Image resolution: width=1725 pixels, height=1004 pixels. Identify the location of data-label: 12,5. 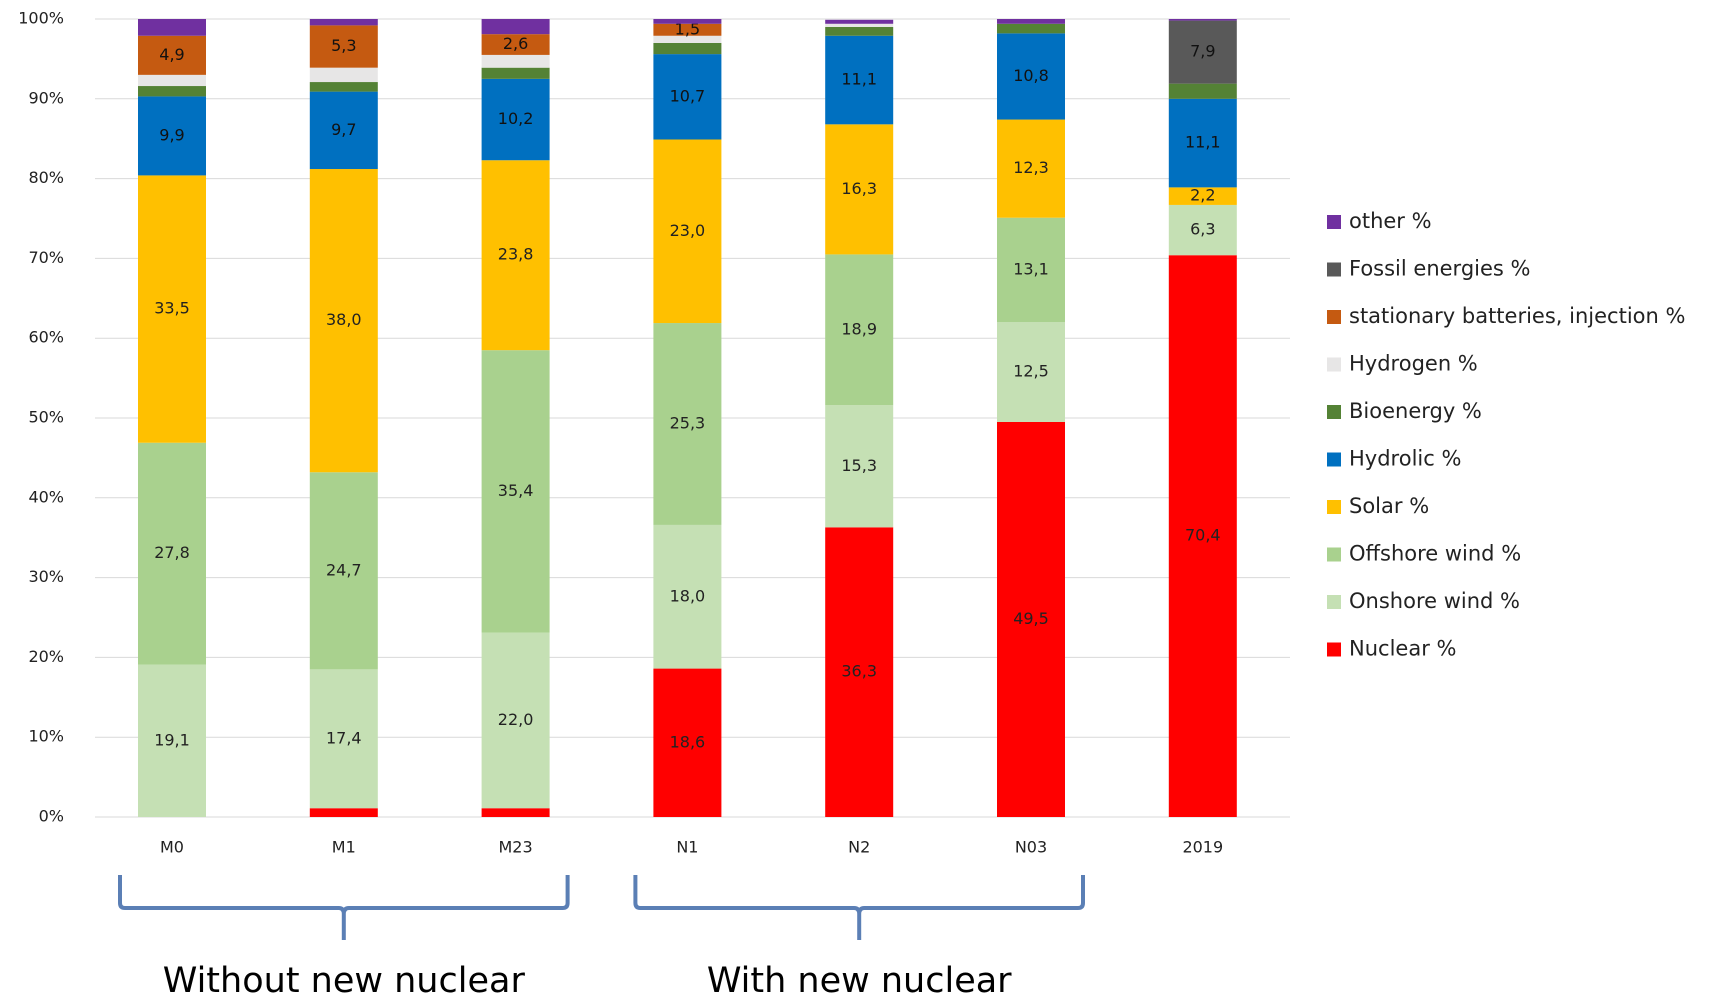
(1031, 371).